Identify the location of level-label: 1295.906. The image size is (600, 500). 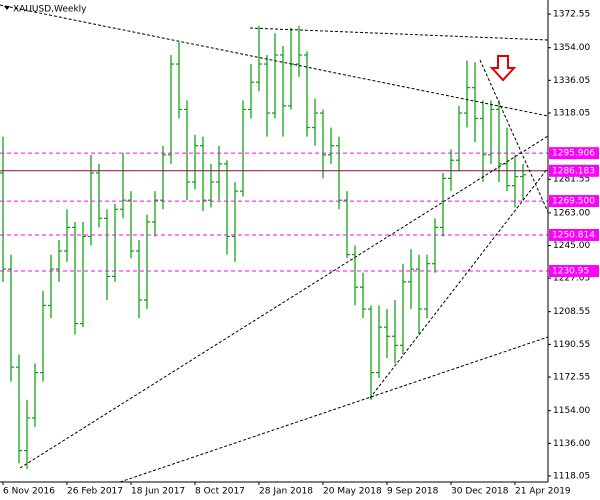
(573, 154).